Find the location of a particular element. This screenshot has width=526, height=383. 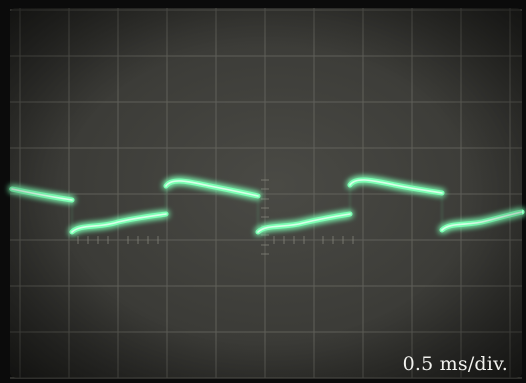

timebase-label: 0.5 ms/div. is located at coordinates (455, 364).